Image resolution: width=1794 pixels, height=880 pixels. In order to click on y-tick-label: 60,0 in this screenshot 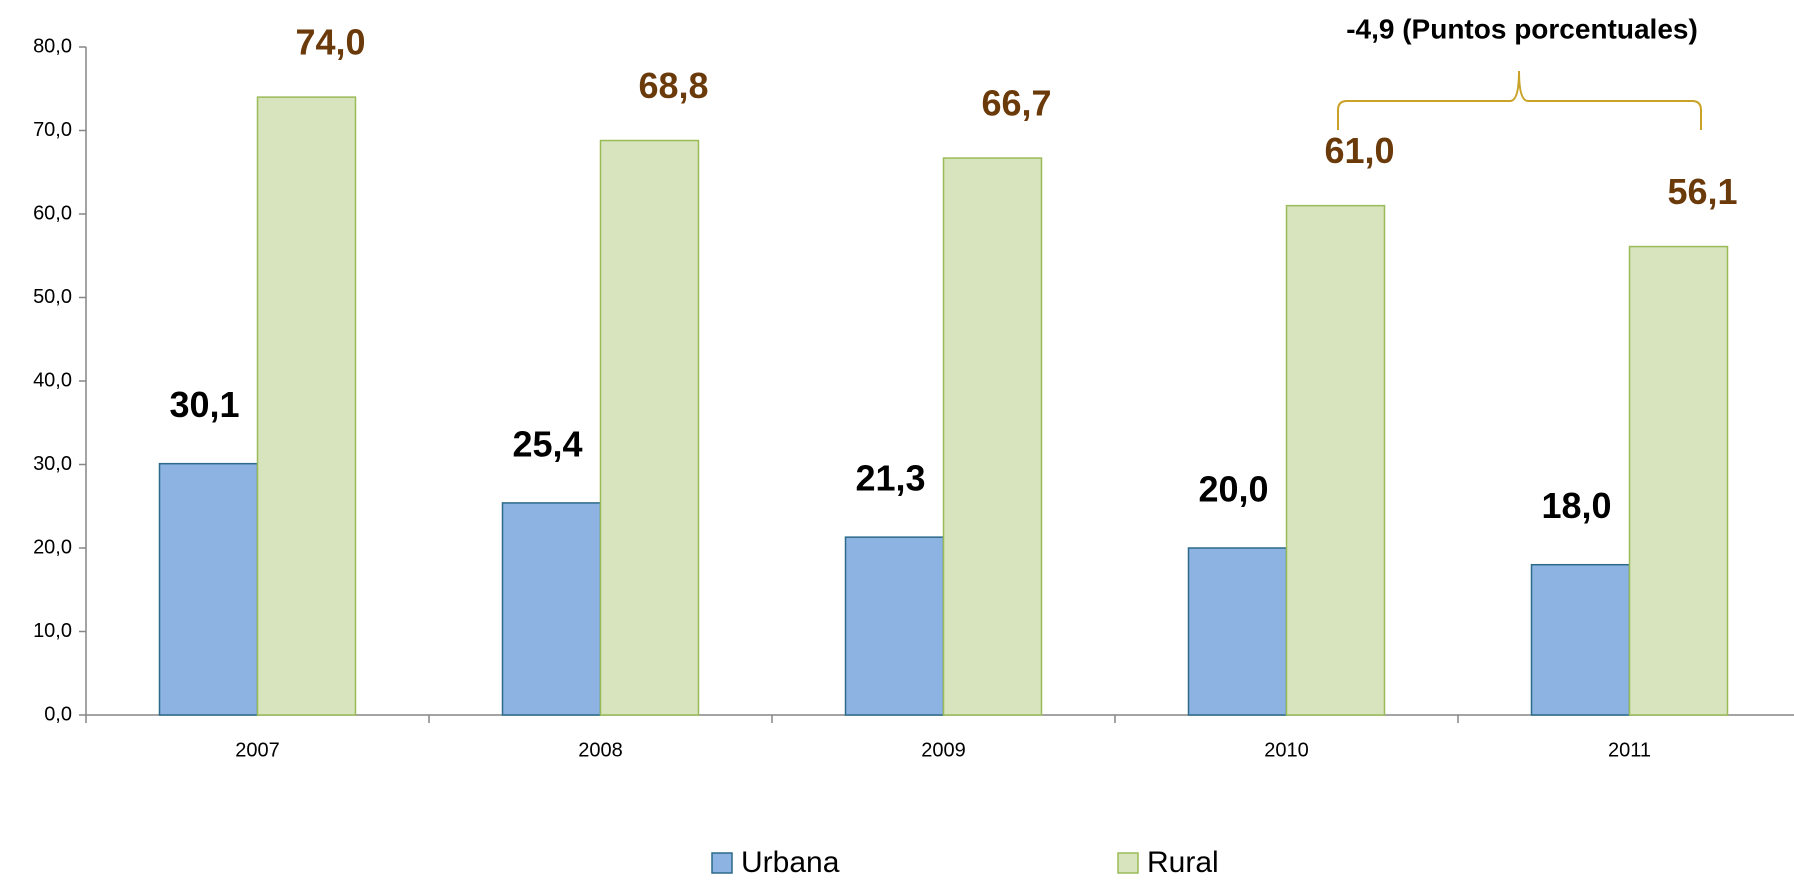, I will do `click(52, 213)`.